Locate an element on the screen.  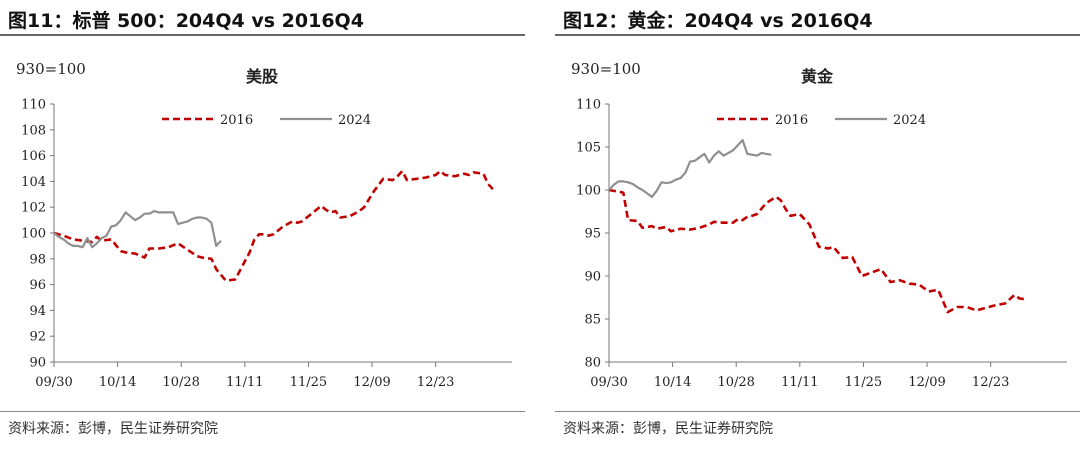
y-tick-label: 106 is located at coordinates (33, 156).